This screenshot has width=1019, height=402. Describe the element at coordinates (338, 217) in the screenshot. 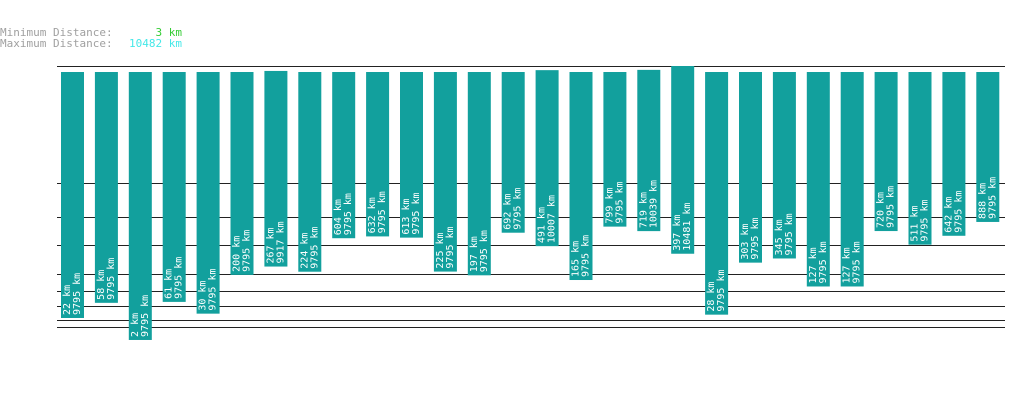

I see `min-label: 604 km` at that location.